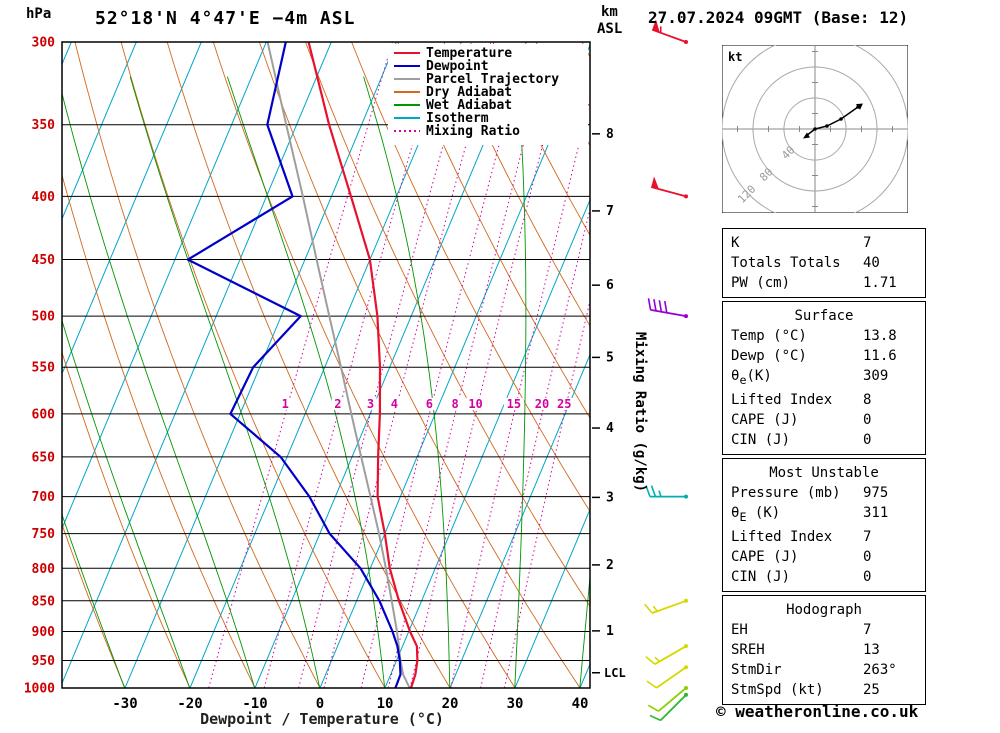 This screenshot has width=1000, height=733. Describe the element at coordinates (44, 317) in the screenshot. I see `pressure-label: 500` at that location.